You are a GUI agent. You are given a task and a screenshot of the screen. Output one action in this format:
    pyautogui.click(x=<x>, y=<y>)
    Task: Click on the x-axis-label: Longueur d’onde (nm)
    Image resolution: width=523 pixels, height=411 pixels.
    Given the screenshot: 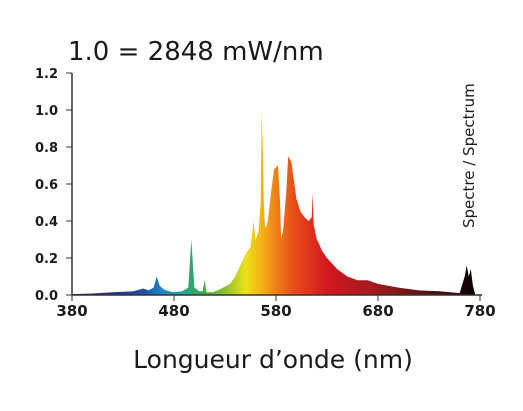 What is the action you would take?
    pyautogui.click(x=273, y=359)
    